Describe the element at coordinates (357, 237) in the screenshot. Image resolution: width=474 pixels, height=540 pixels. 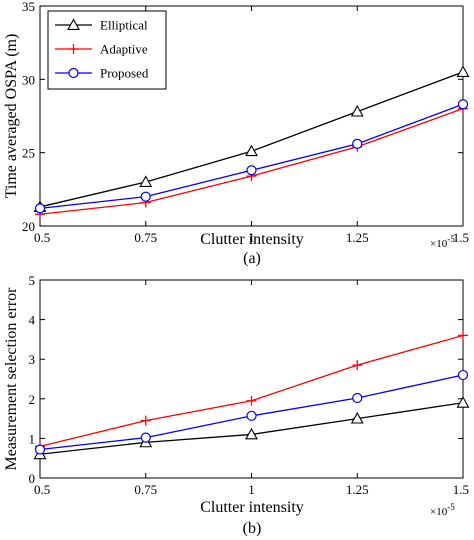
I see `chart-a-x-tick-label: 1.25` at that location.